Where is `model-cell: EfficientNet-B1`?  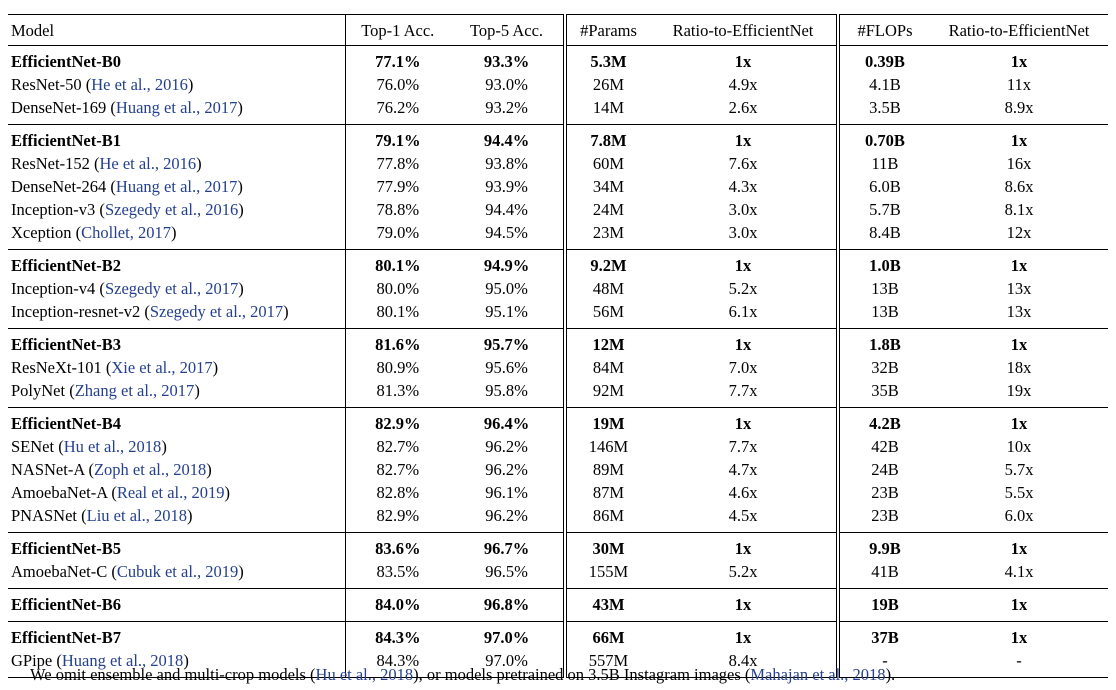
model-cell: EfficientNet-B1 is located at coordinates (176, 139).